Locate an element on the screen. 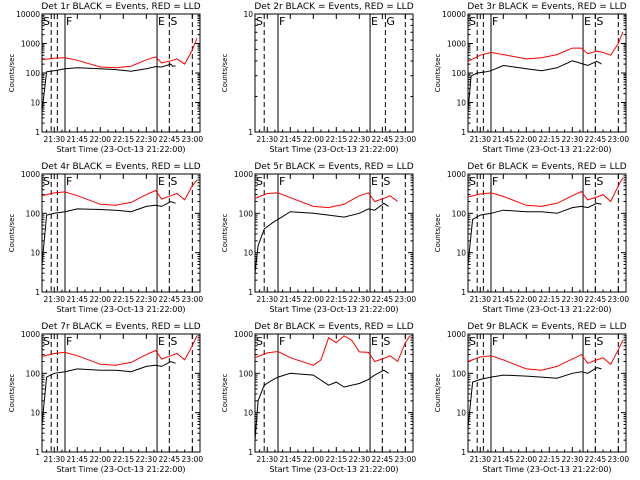 The height and width of the screenshot is (480, 640). panel-title: Det 9r BLACK = Events, RED = LLD is located at coordinates (546, 327).